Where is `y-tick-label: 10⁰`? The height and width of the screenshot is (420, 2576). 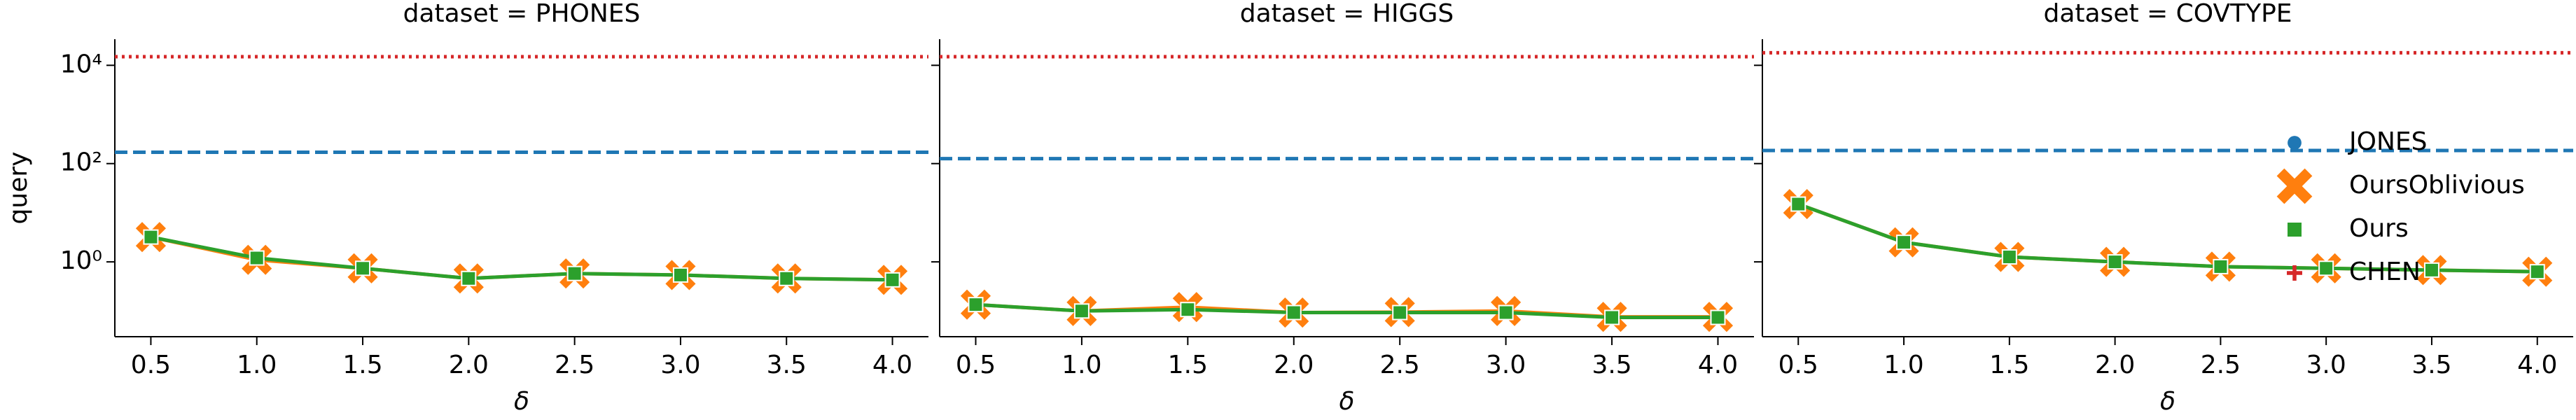 y-tick-label: 10⁰ is located at coordinates (81, 260).